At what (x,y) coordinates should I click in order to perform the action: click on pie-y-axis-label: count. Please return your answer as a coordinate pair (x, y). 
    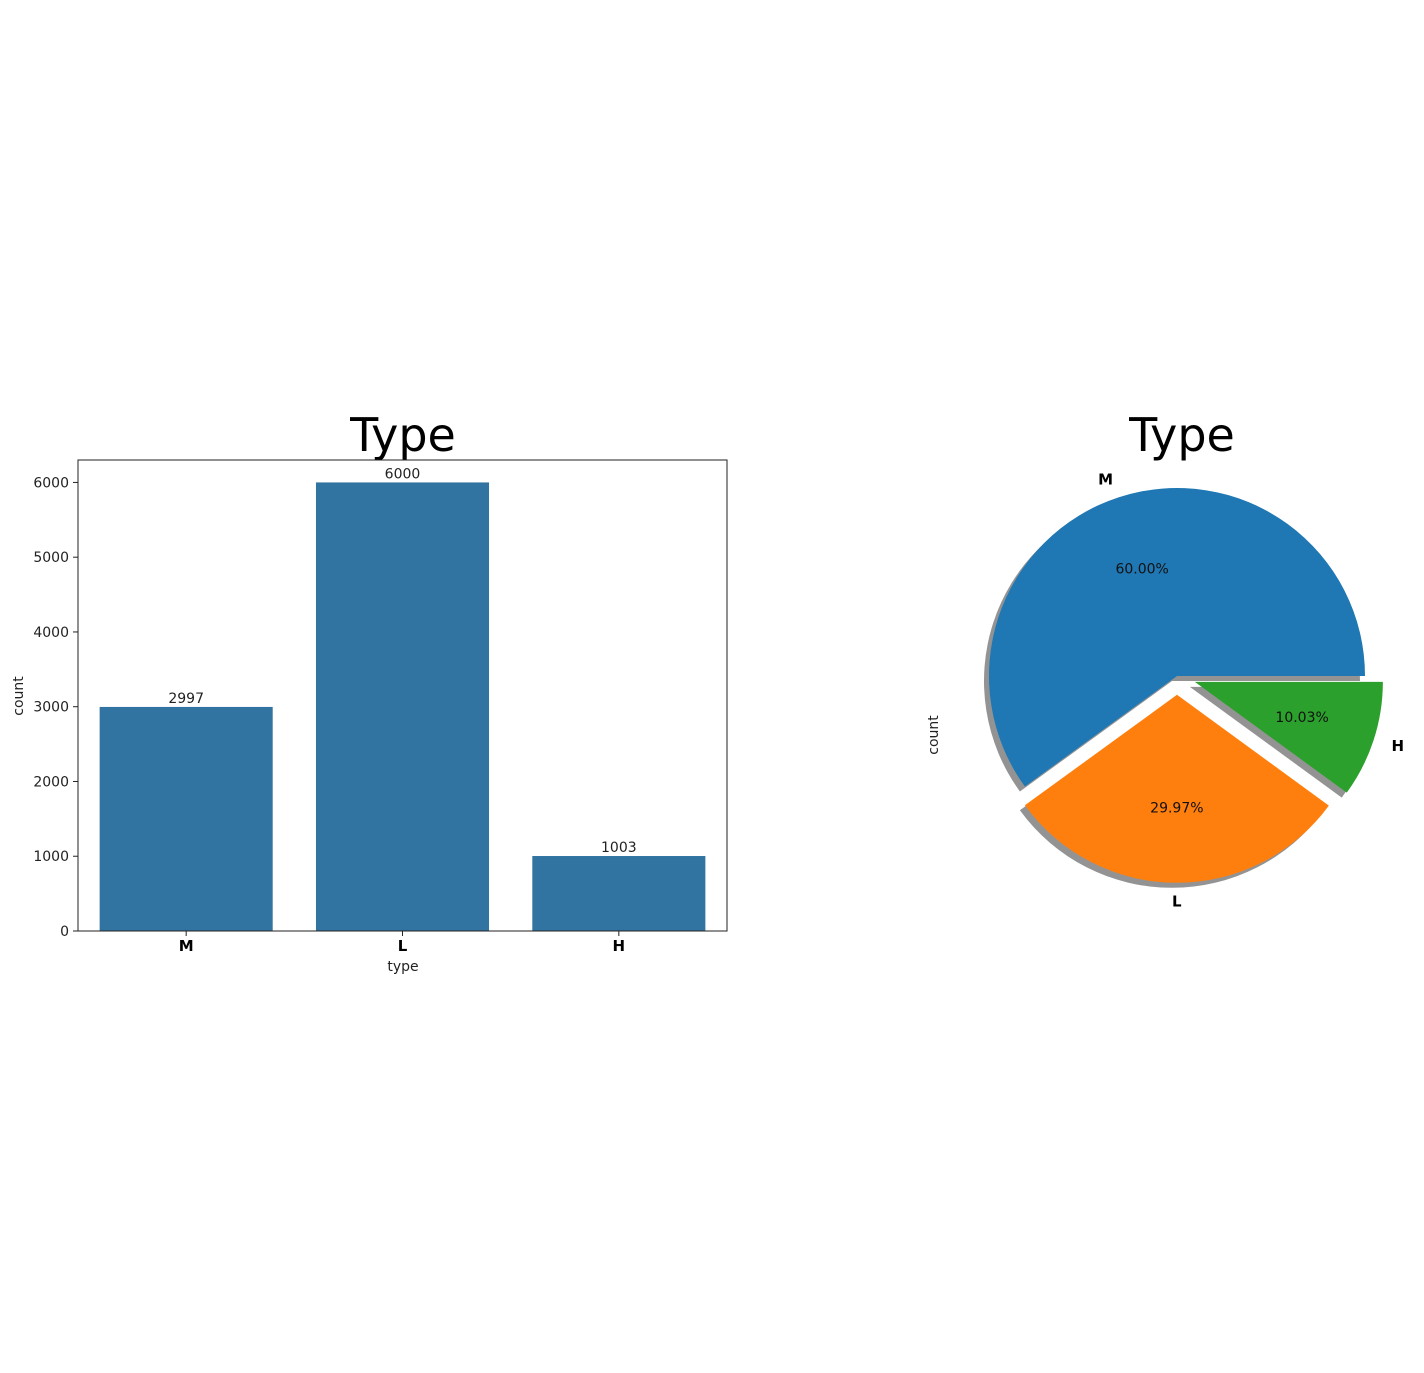
    Looking at the image, I should click on (934, 735).